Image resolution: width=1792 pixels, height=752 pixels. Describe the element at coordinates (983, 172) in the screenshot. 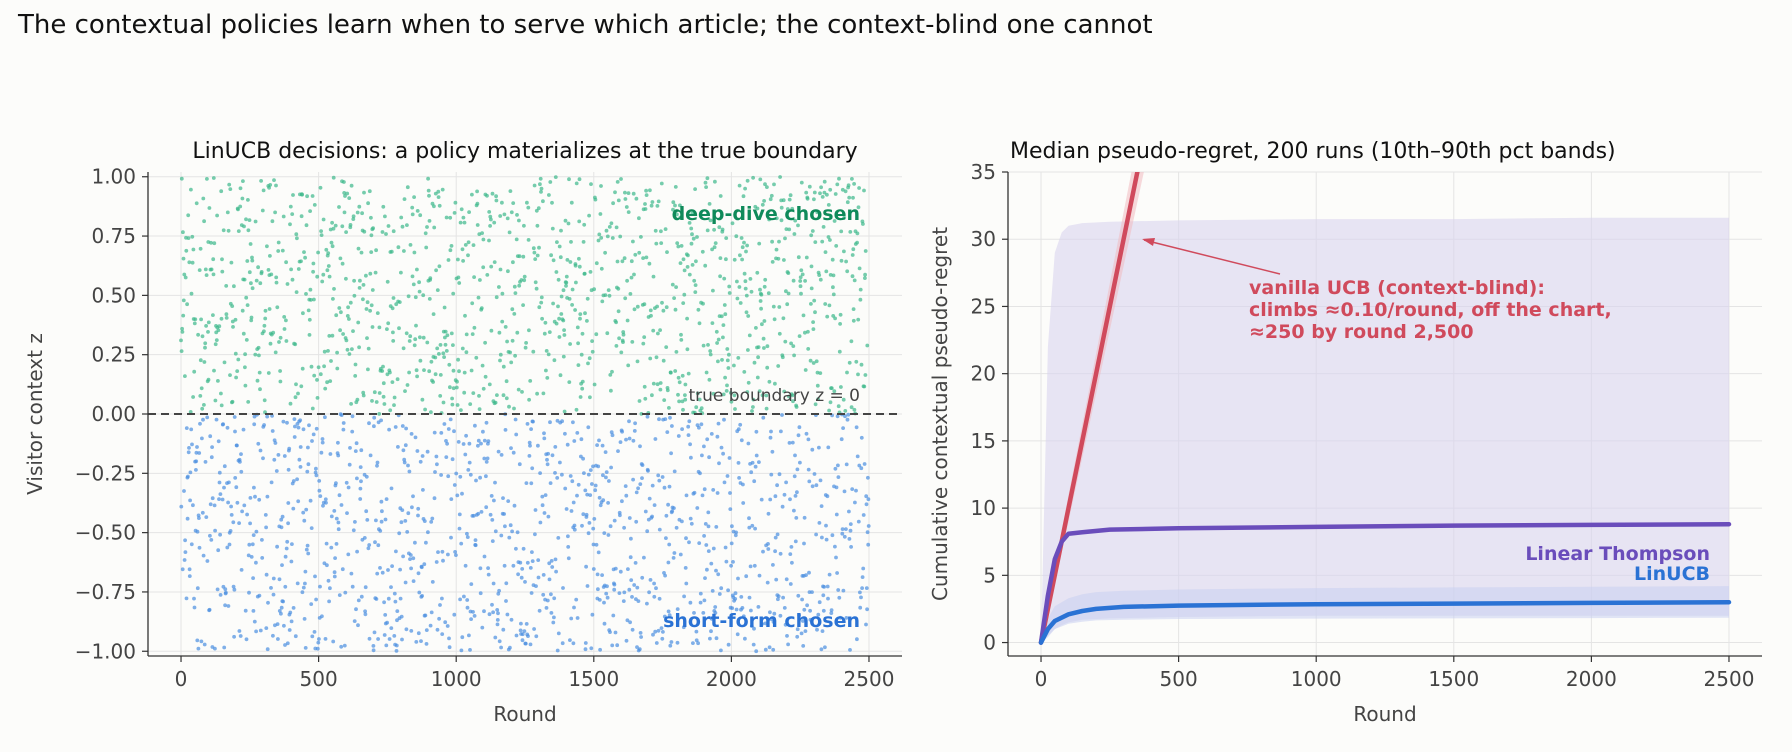

I see `y-tick-label: 35` at that location.